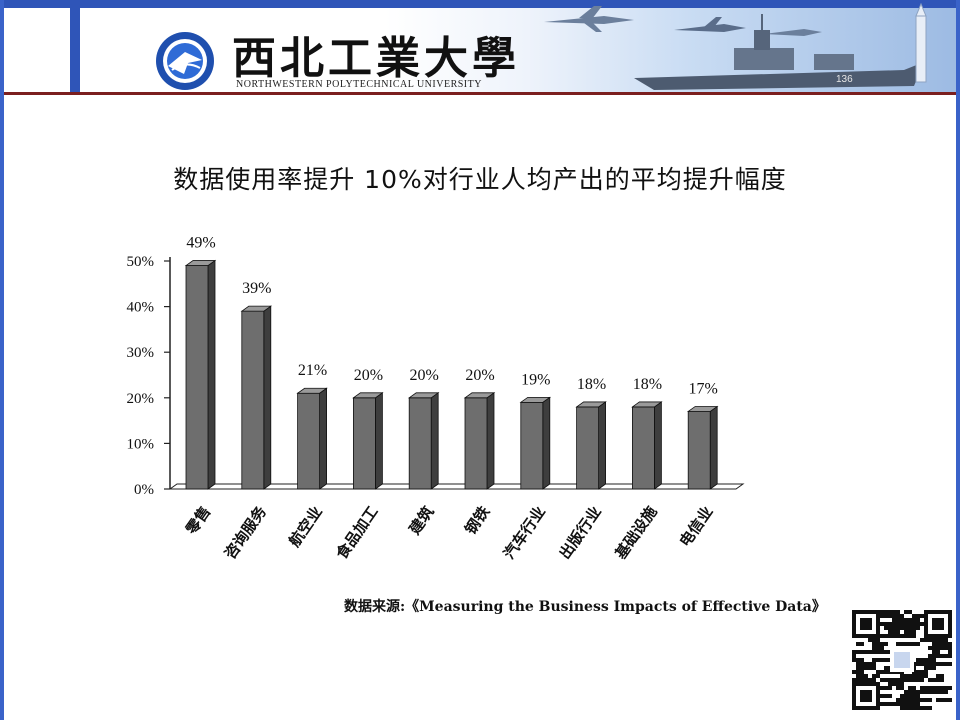 The image size is (960, 720). Describe the element at coordinates (524, 532) in the screenshot. I see `x-tick-label: 汽车行业` at that location.